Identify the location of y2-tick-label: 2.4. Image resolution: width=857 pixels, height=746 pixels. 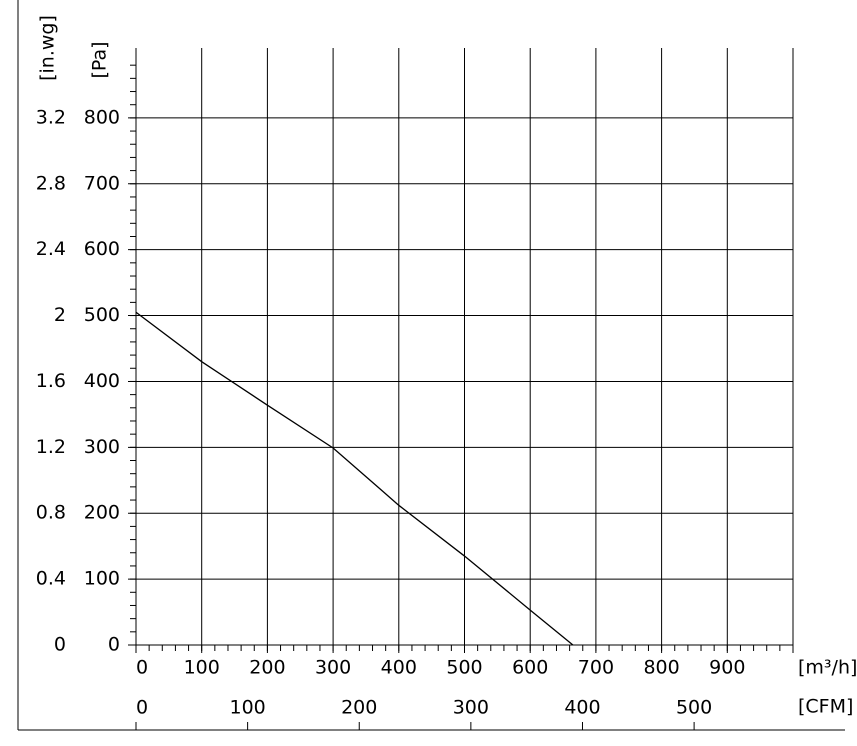
(51, 249).